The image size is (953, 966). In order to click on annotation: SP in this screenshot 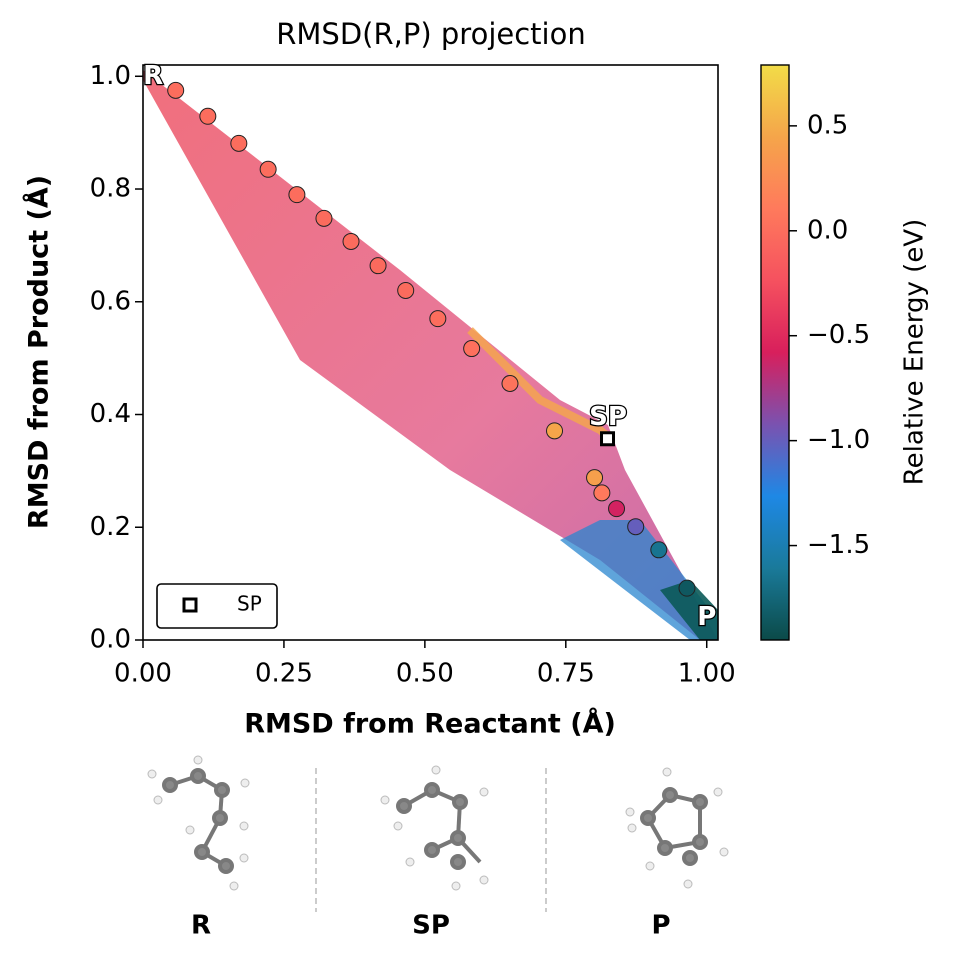, I will do `click(608, 417)`.